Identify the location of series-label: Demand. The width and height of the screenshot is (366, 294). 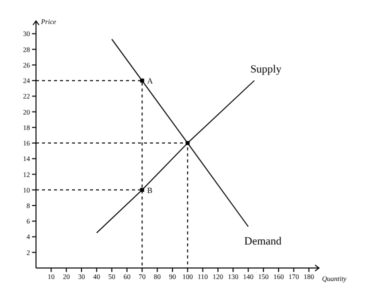
(263, 242).